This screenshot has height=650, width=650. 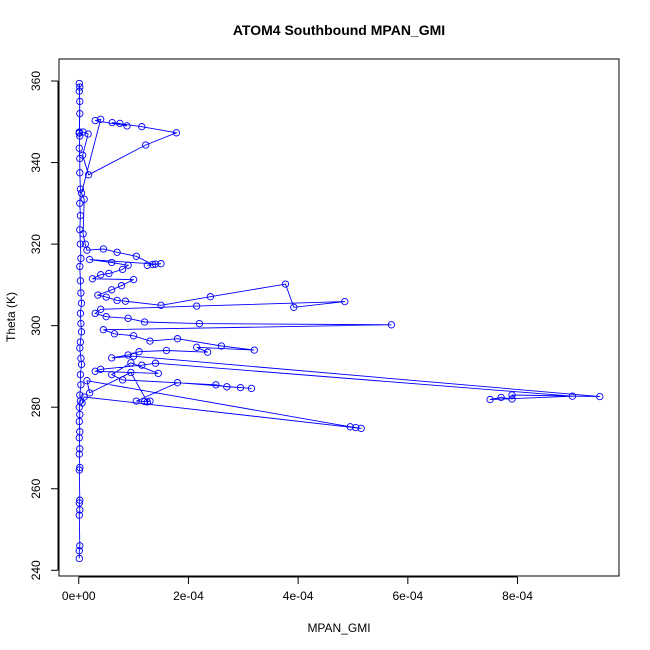 I want to click on y-tick-label: 300, so click(x=36, y=325).